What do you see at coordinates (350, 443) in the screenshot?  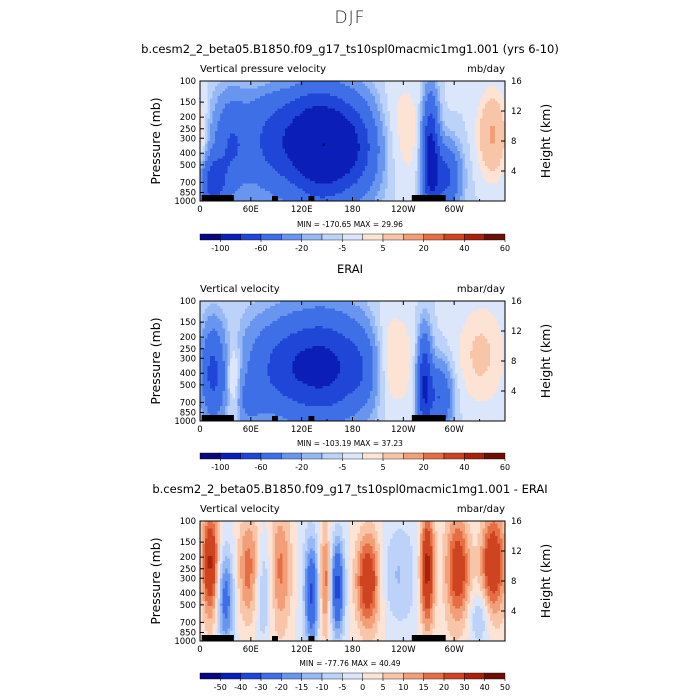 I see `min-max-label: MIN = -103.19 MAX = 37.23` at bounding box center [350, 443].